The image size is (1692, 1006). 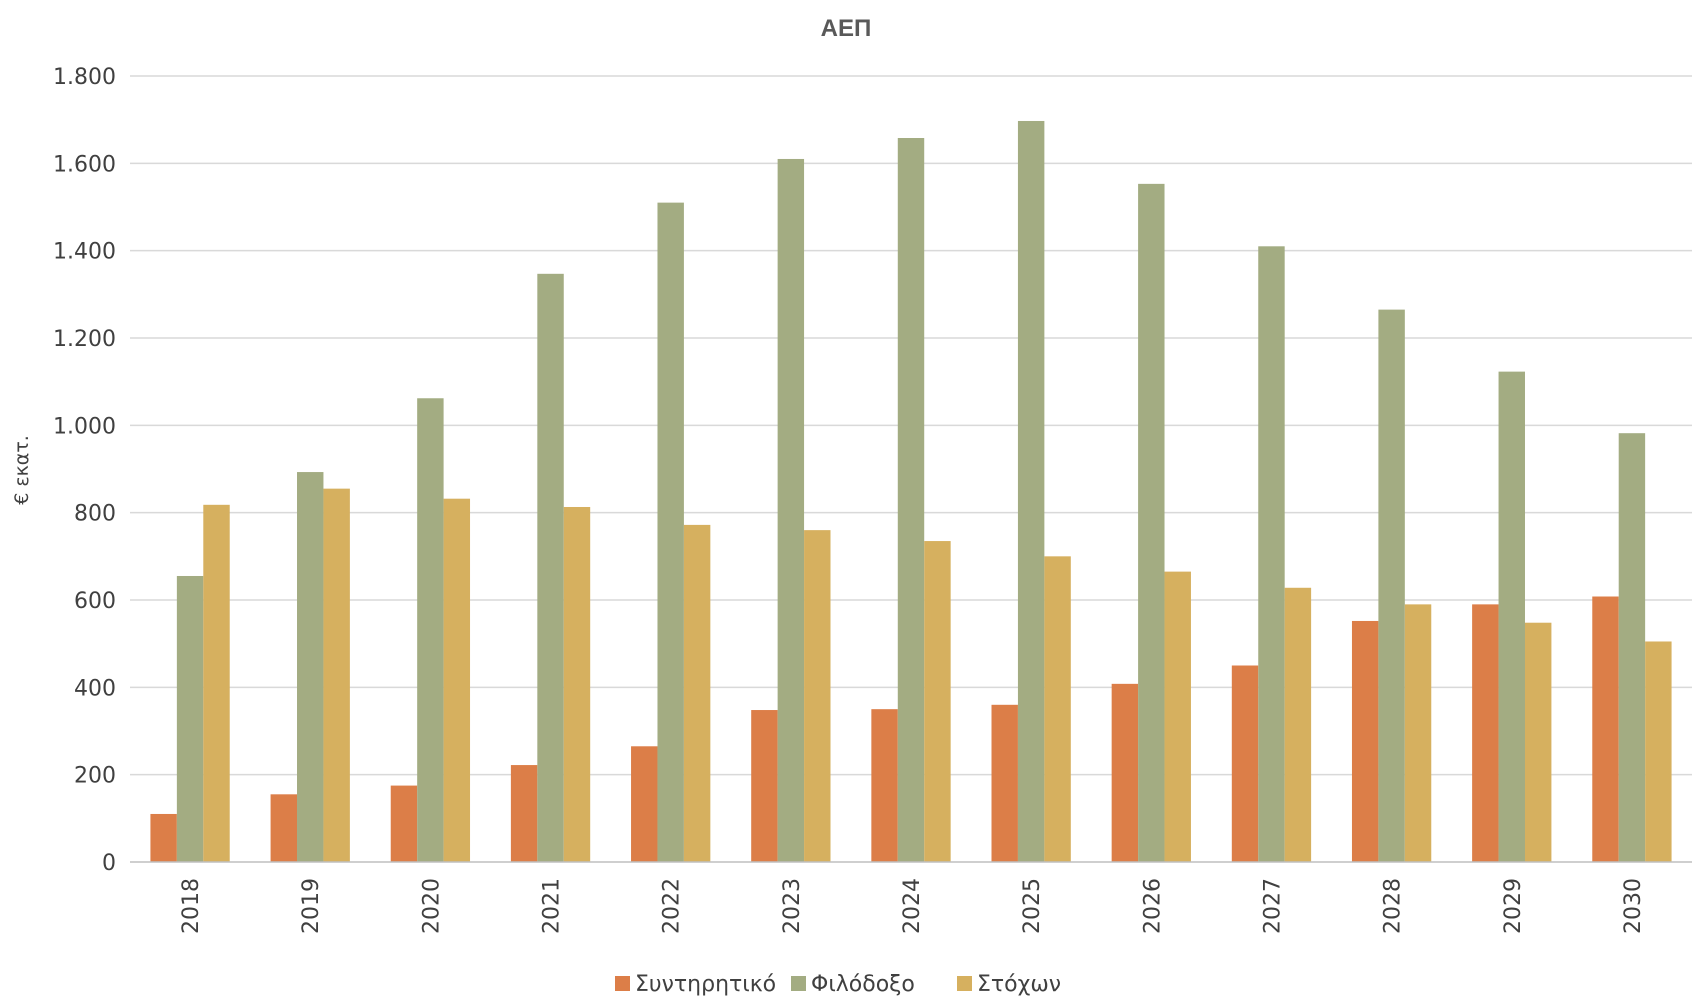 I want to click on x-tick-label: 2019, so click(x=311, y=906).